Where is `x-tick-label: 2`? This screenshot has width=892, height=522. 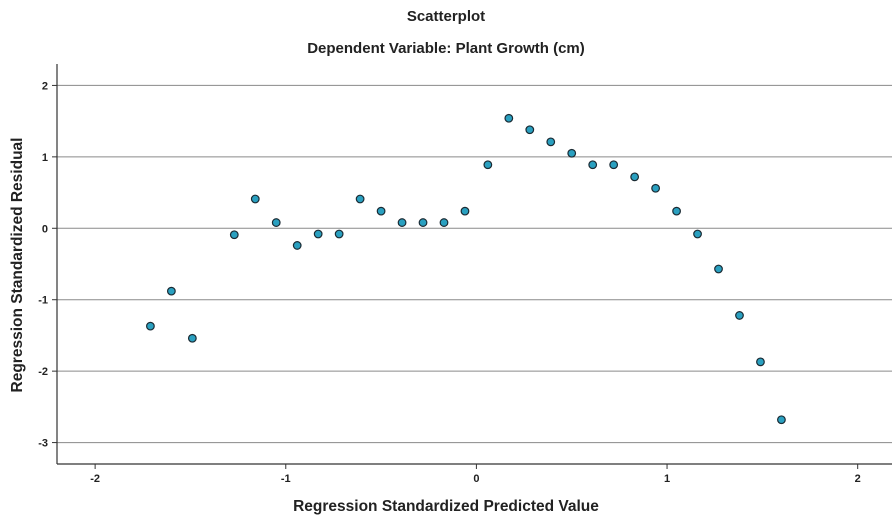 x-tick-label: 2 is located at coordinates (858, 479).